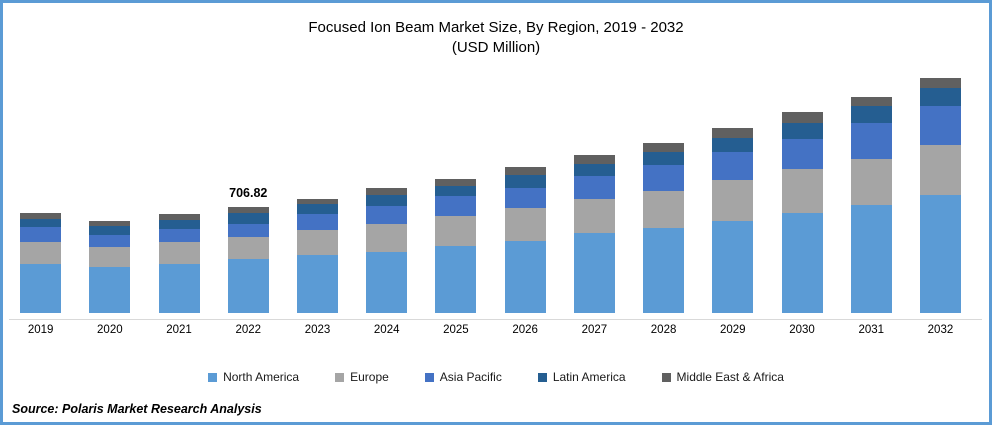 The height and width of the screenshot is (425, 992). I want to click on stacked-bar-2027, so click(594, 234).